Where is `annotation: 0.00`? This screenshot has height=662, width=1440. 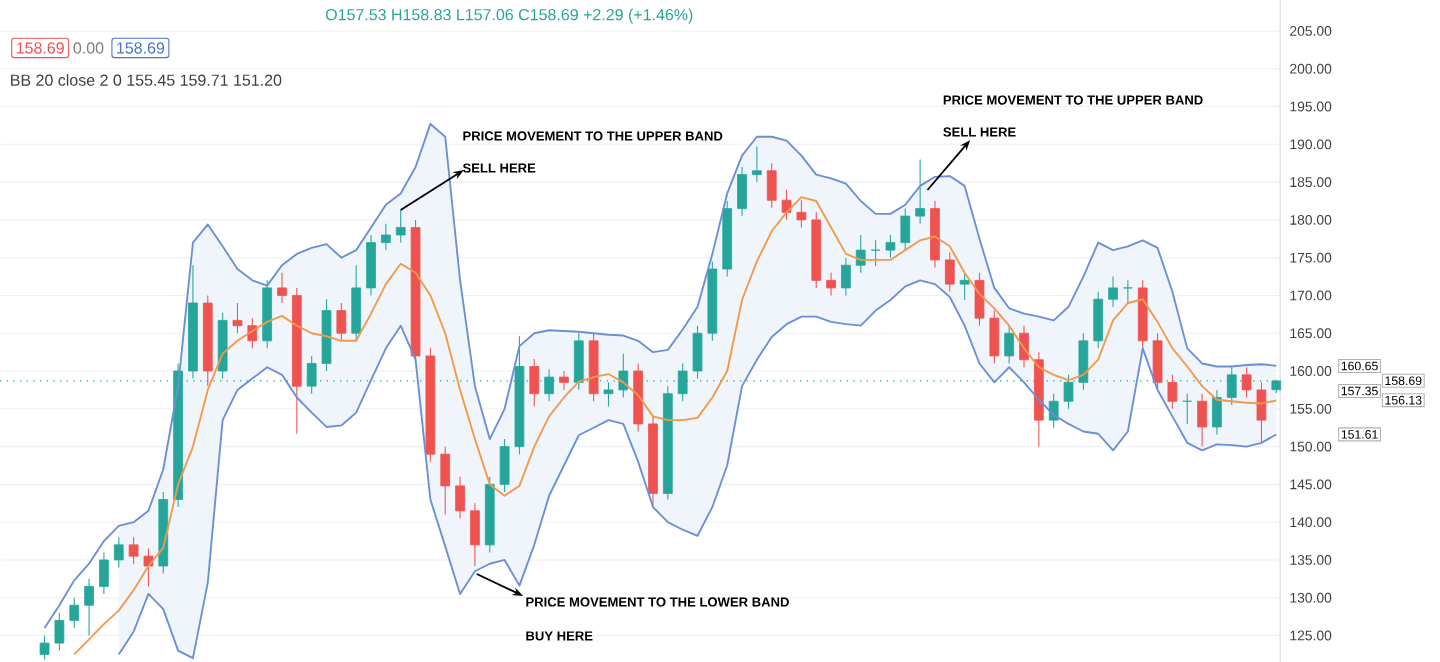 annotation: 0.00 is located at coordinates (88, 48).